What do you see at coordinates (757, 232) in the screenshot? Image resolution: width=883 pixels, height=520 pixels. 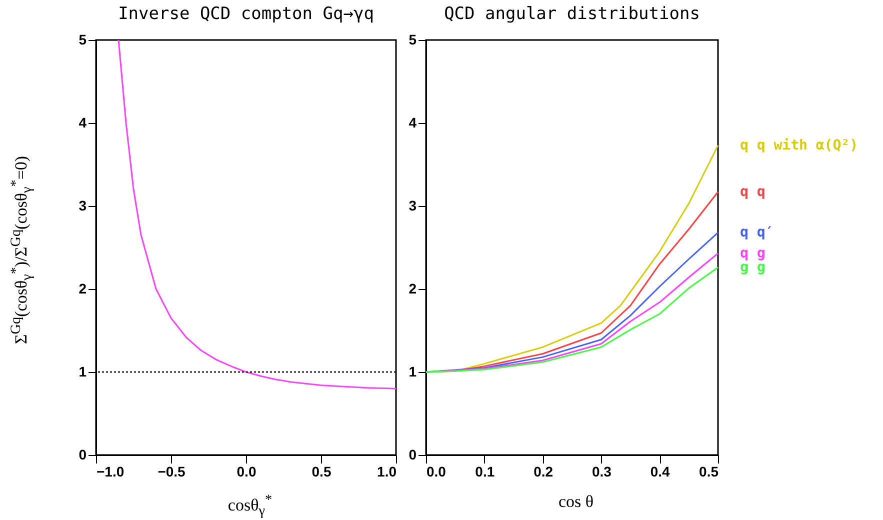 I see `series-label: q q′` at bounding box center [757, 232].